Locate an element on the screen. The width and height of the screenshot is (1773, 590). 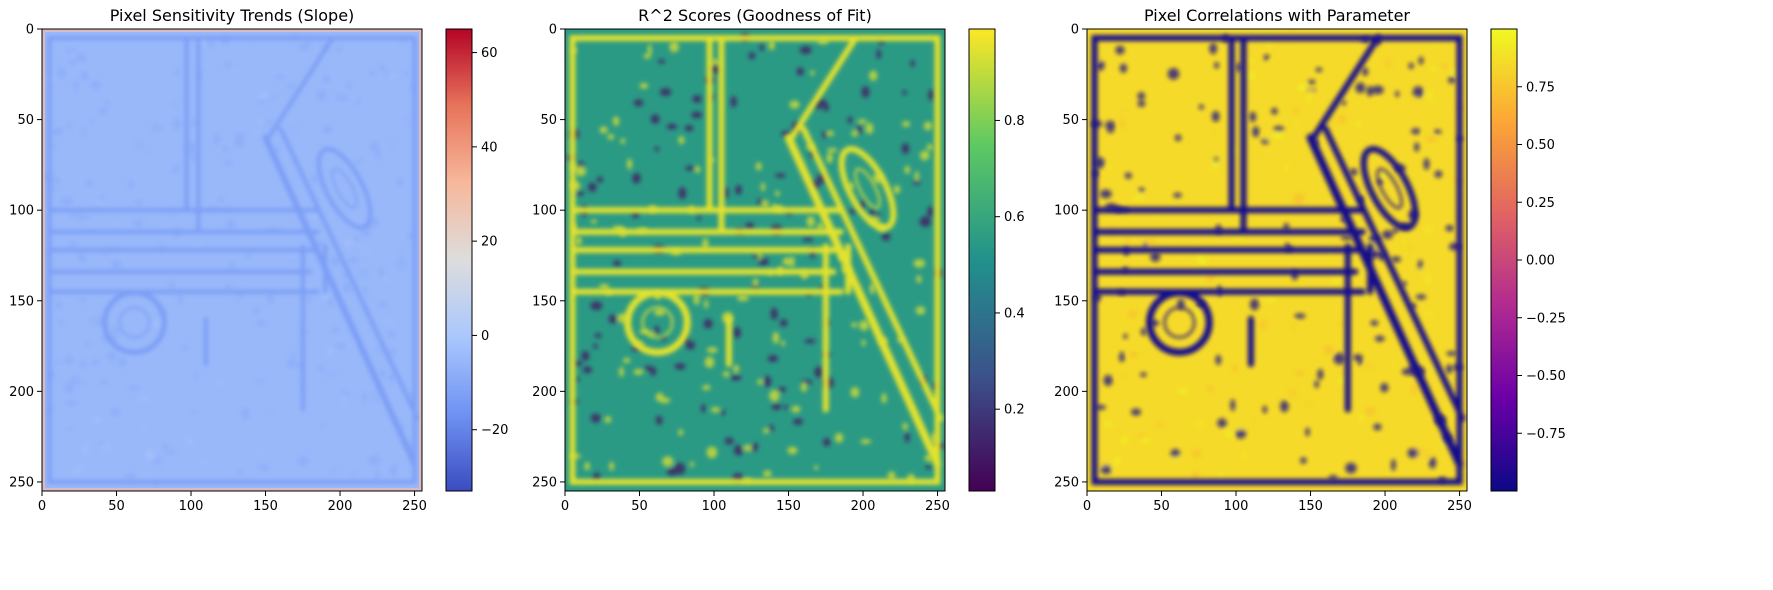
y-tick-label: 250 is located at coordinates (1066, 482).